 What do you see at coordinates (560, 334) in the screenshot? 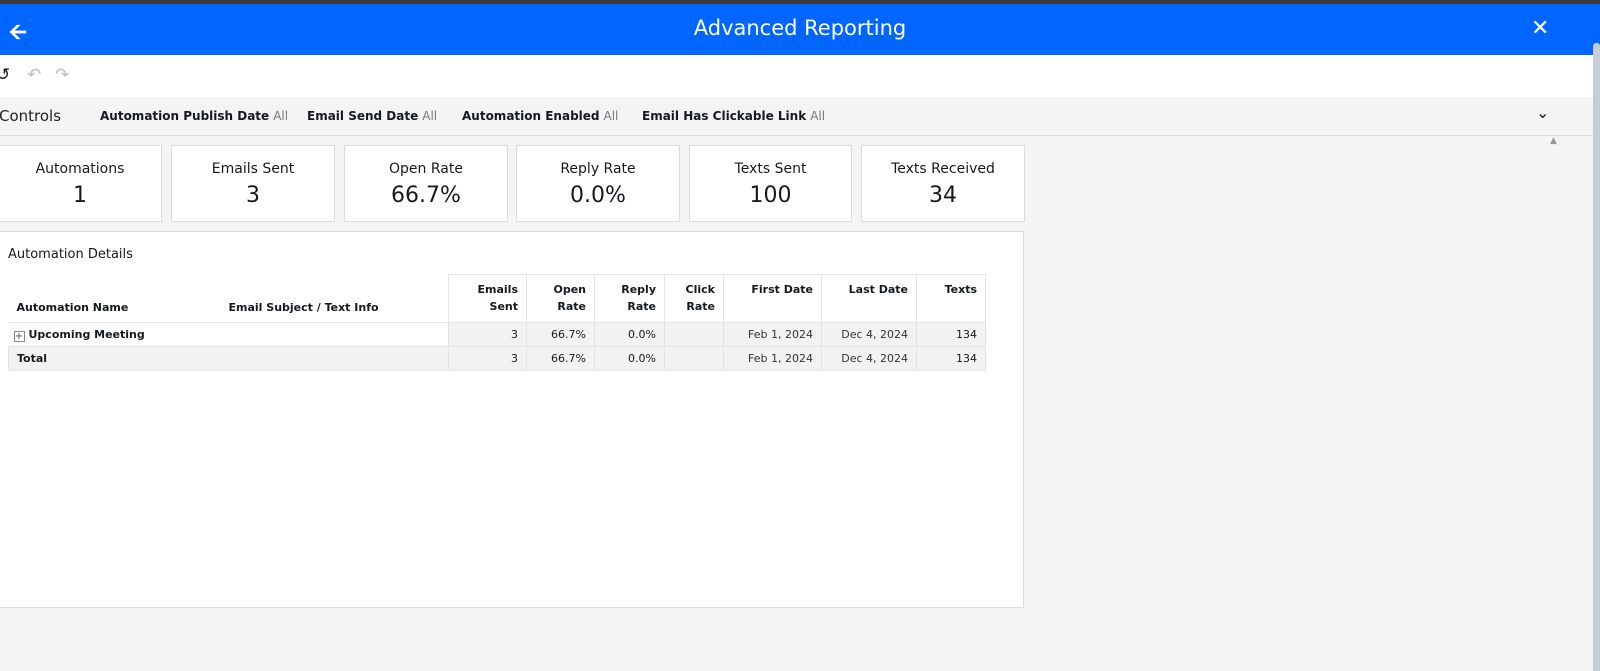
I see `open-rate-cell: 66.7%` at bounding box center [560, 334].